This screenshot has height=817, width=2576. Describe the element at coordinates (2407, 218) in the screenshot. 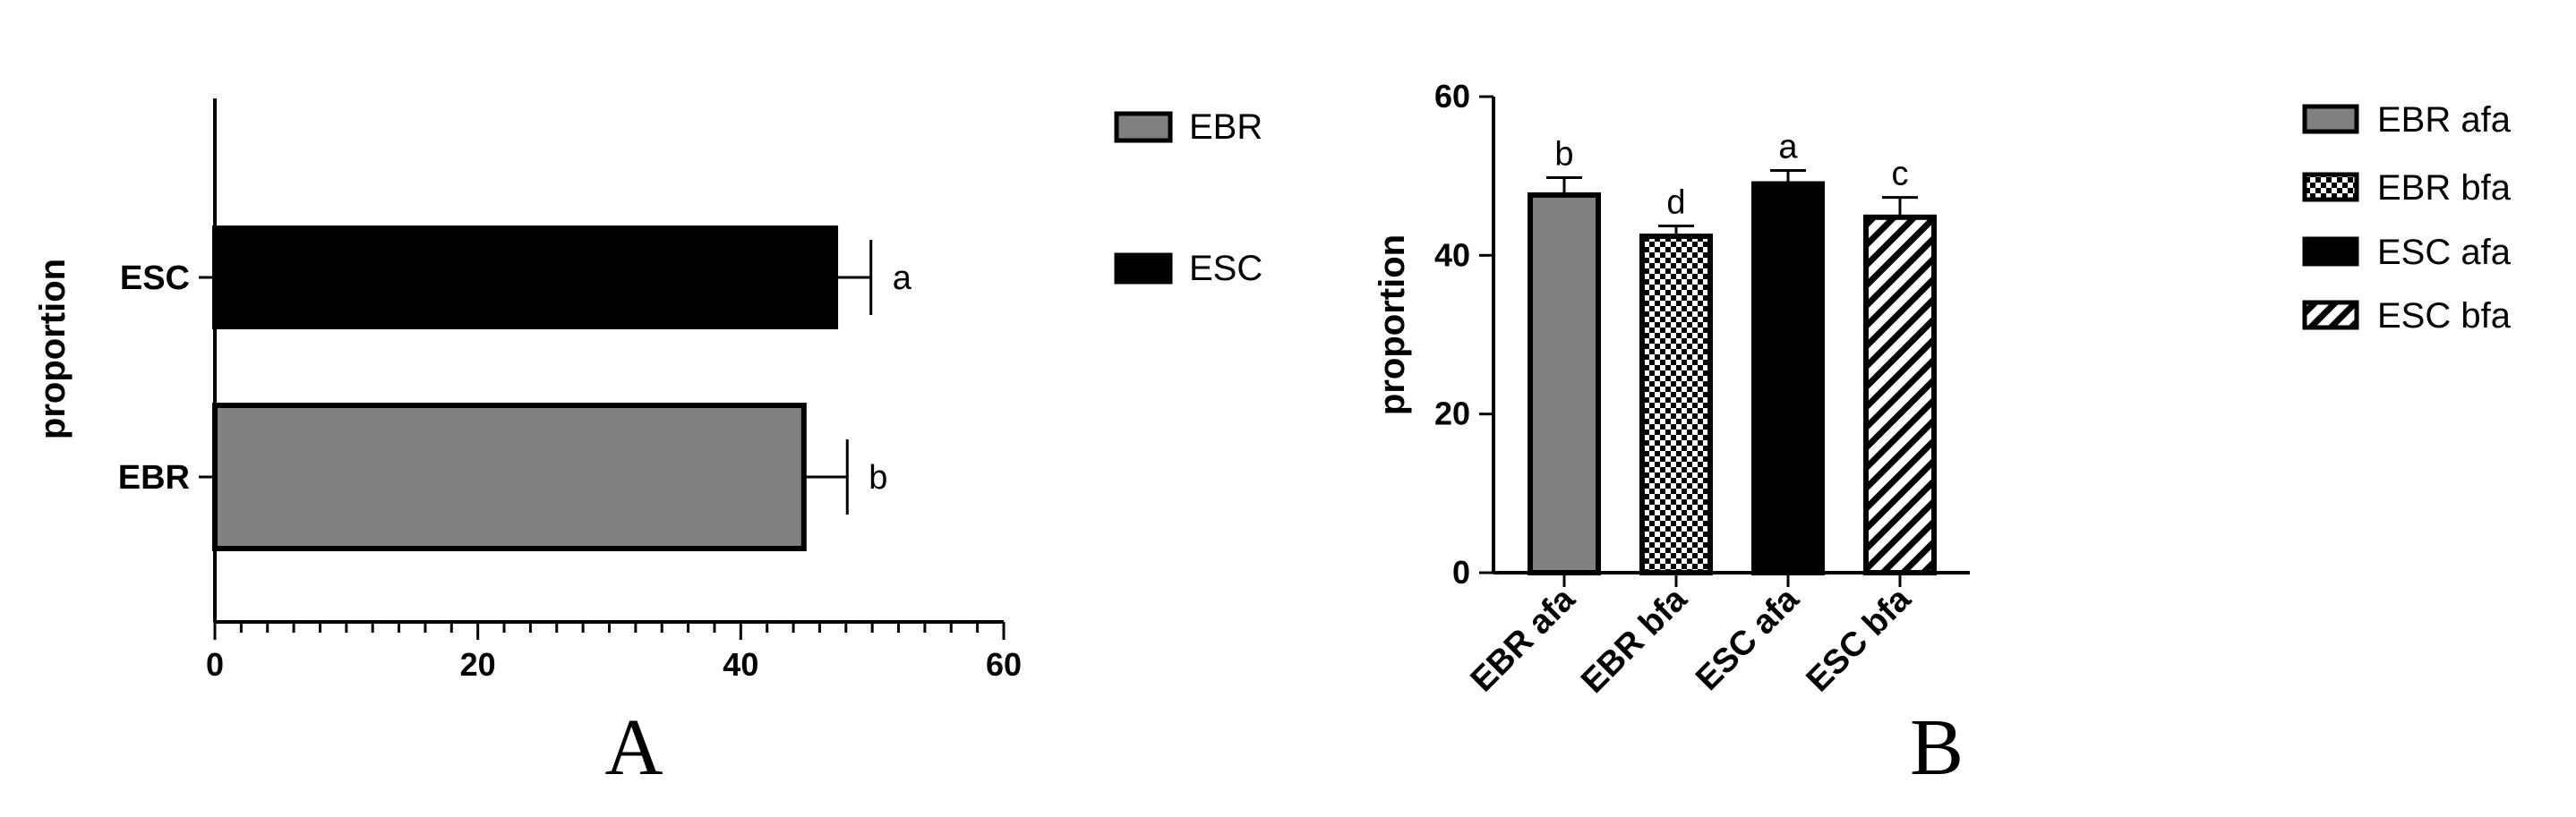

I see `chart-b-legend: EBR afa EBR bfa ESC afa ESC bfa` at that location.